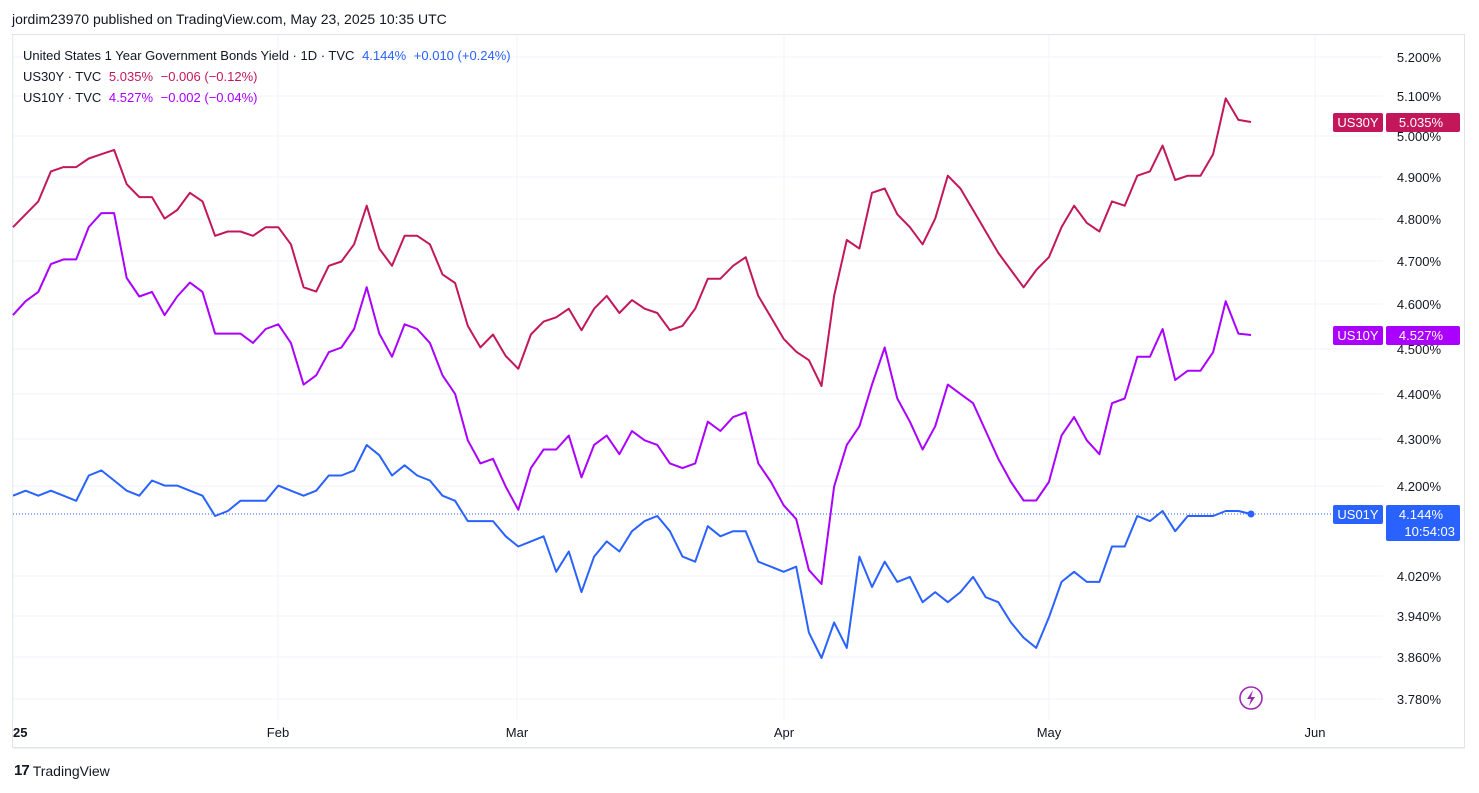 This screenshot has height=793, width=1479. I want to click on x-tick-label: Jun, so click(1315, 732).